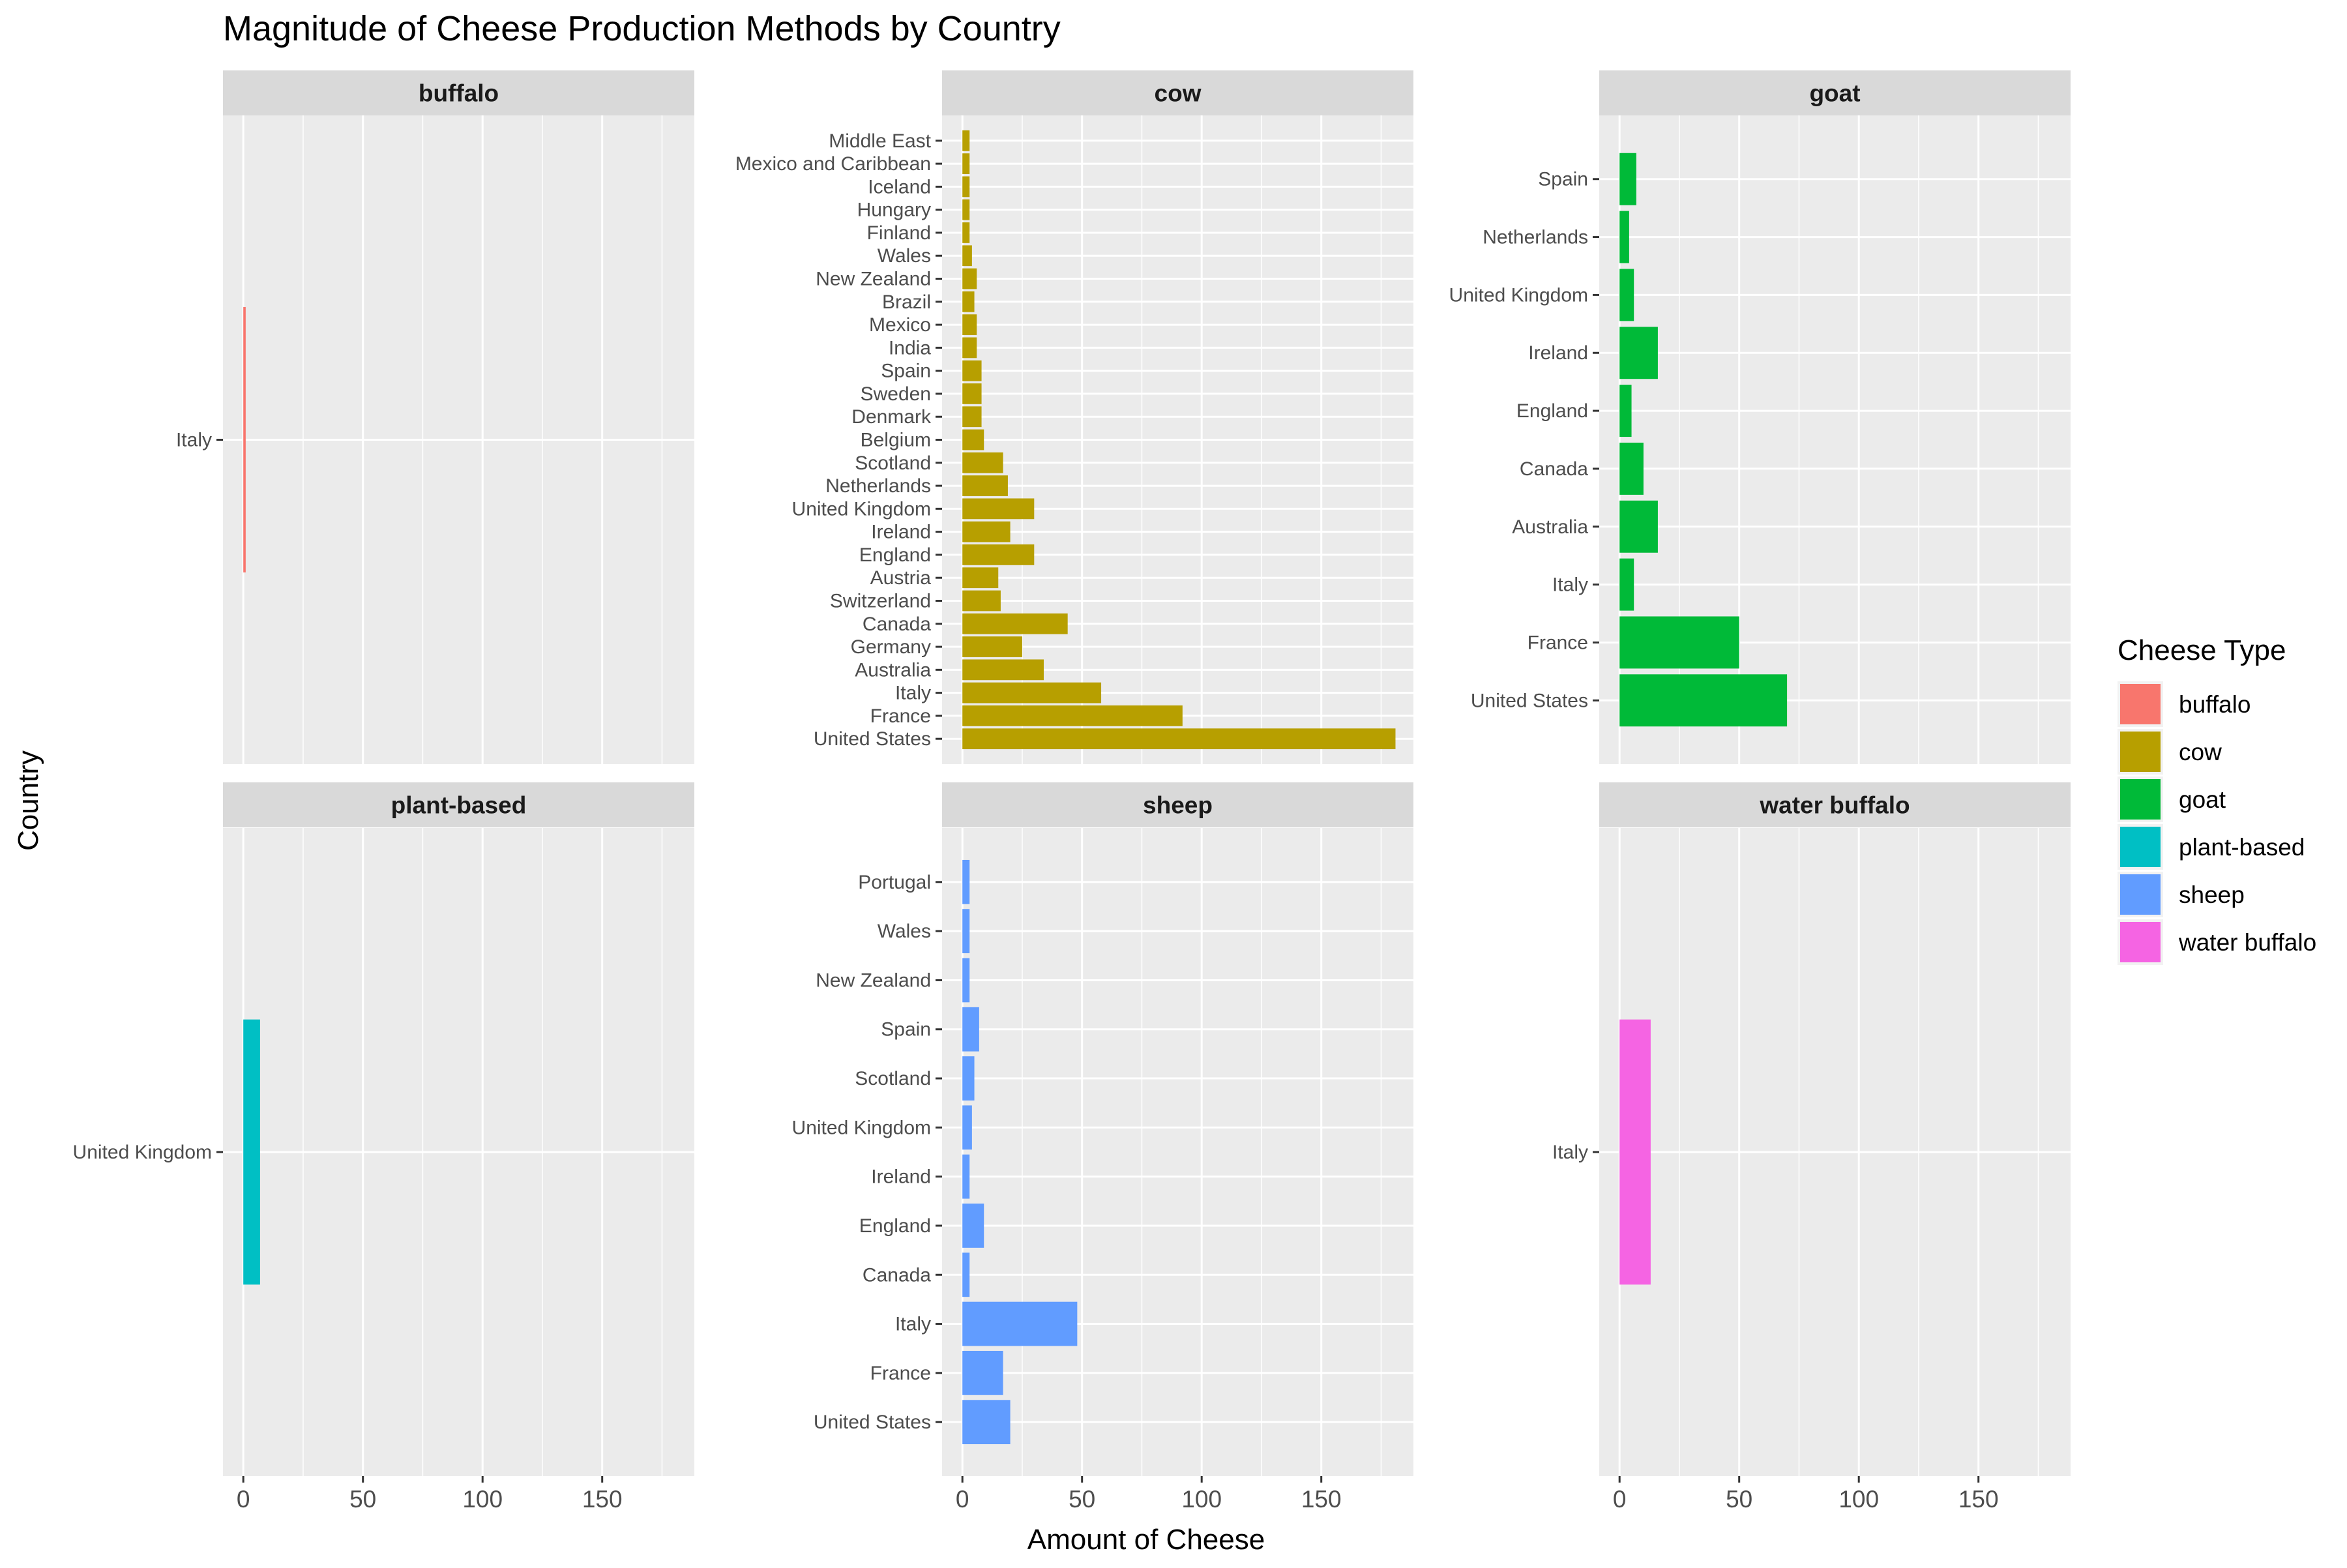 The height and width of the screenshot is (1568, 2347). I want to click on y-tick-label: Belgium, so click(896, 440).